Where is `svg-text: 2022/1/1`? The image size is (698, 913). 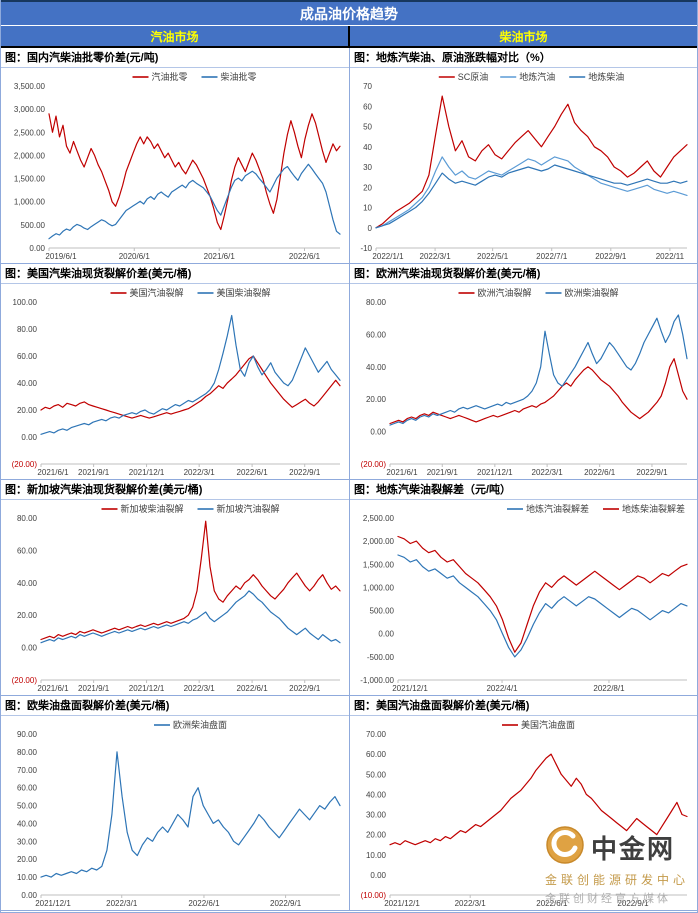
svg-text: 2022/1/1 is located at coordinates (388, 256).